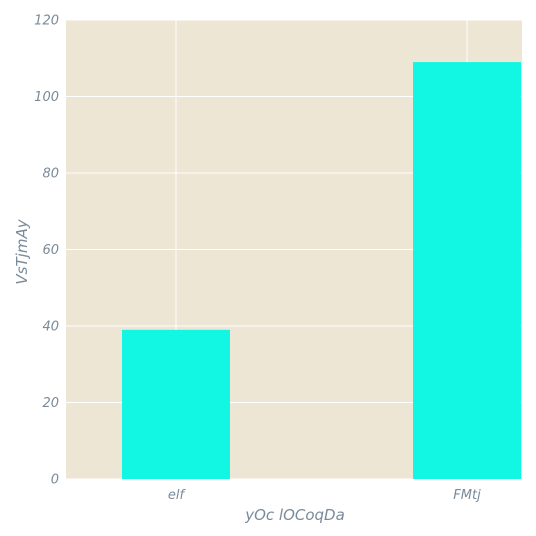  What do you see at coordinates (46, 97) in the screenshot?
I see `y-tick-label: 100` at bounding box center [46, 97].